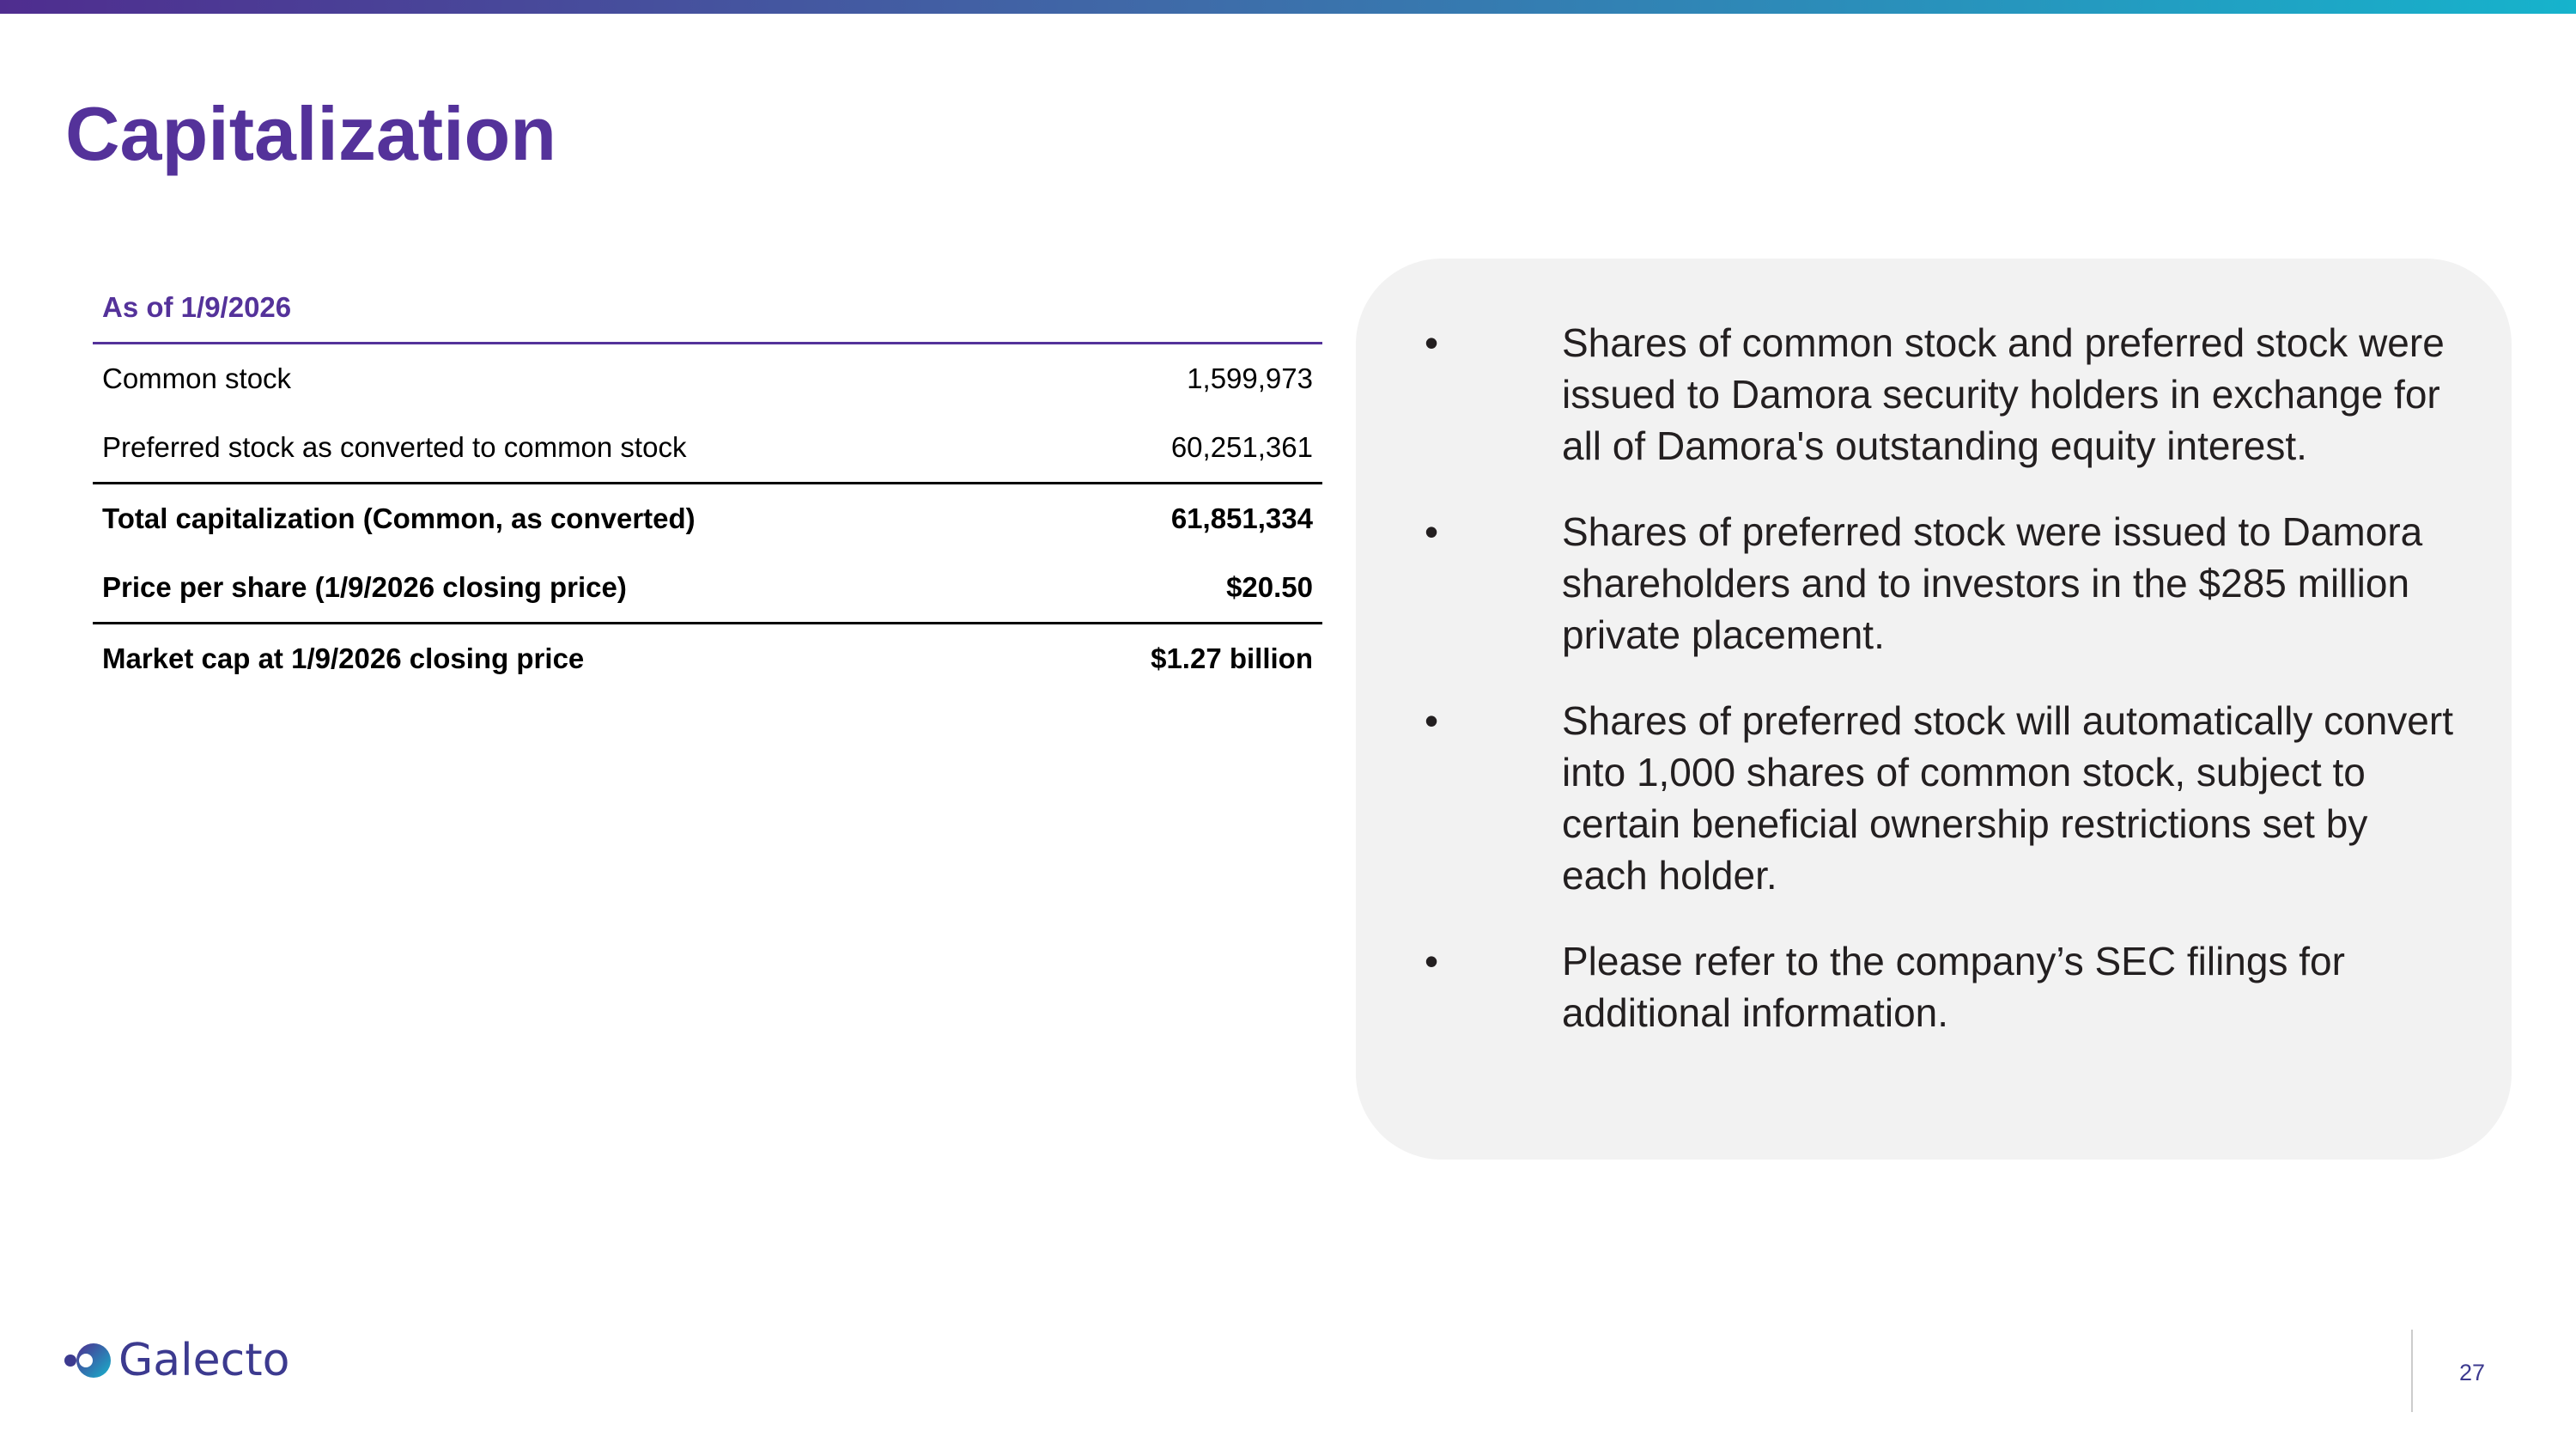  What do you see at coordinates (1241, 518) in the screenshot?
I see `row-value: 61,851,334` at bounding box center [1241, 518].